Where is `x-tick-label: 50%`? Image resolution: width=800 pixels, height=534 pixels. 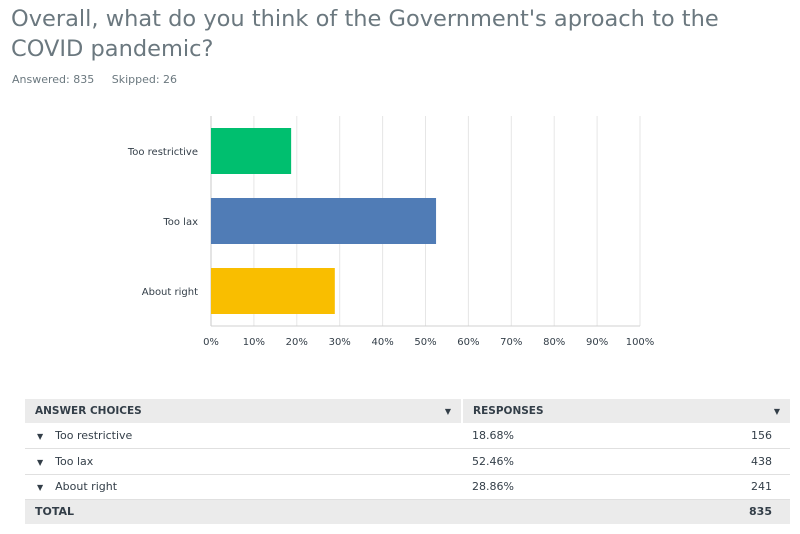
x-tick-label: 50% is located at coordinates (425, 342).